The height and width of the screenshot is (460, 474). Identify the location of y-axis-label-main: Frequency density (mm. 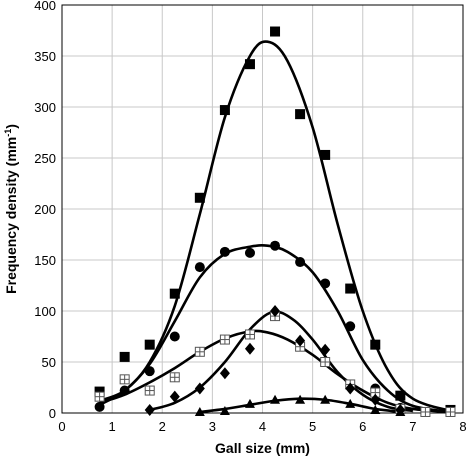
(11, 215).